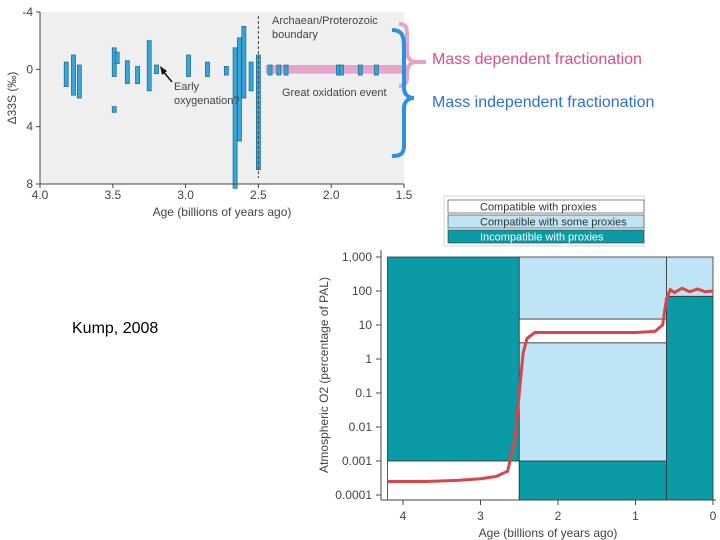  What do you see at coordinates (334, 93) in the screenshot?
I see `annotation-great-oxidation: Great oxidation event` at bounding box center [334, 93].